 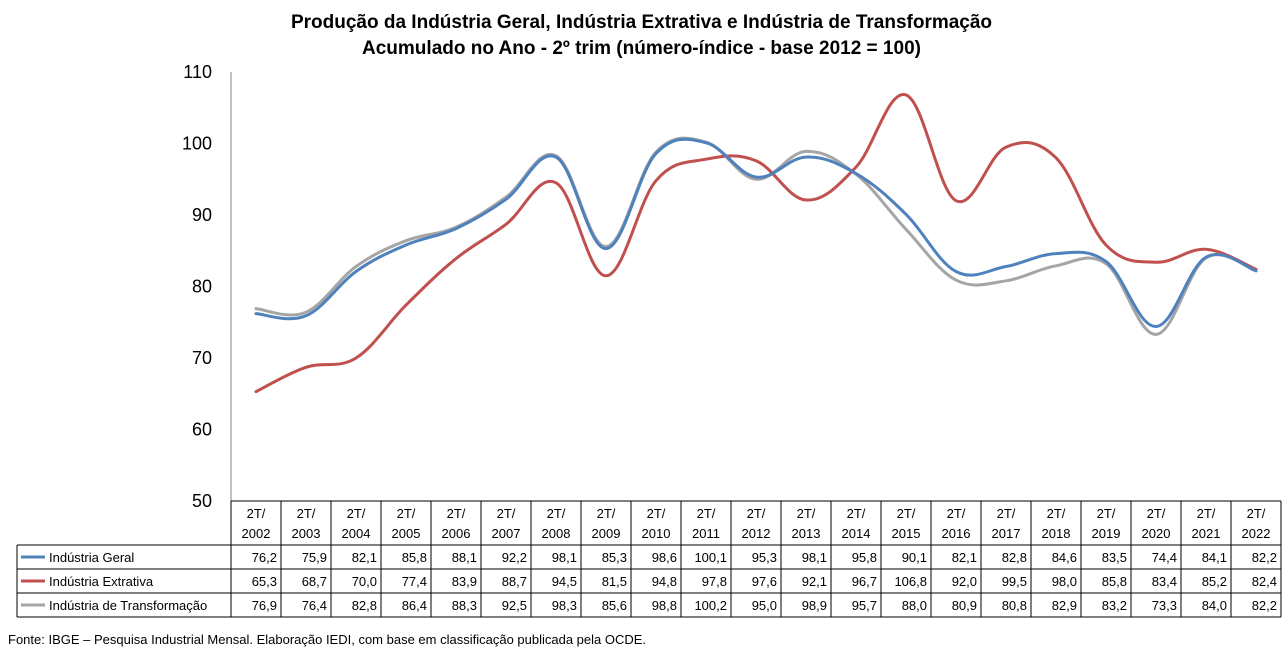 I want to click on x-category-label-line2: 2010, so click(x=656, y=533).